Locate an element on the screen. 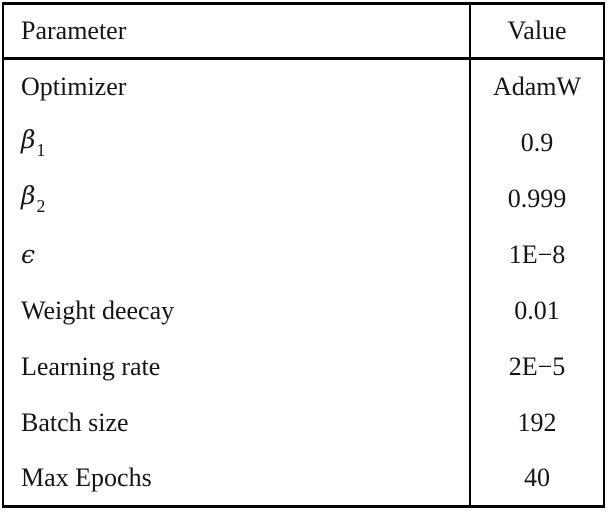 The width and height of the screenshot is (608, 514). table-row: Weight deecay 0.01 is located at coordinates (303, 310).